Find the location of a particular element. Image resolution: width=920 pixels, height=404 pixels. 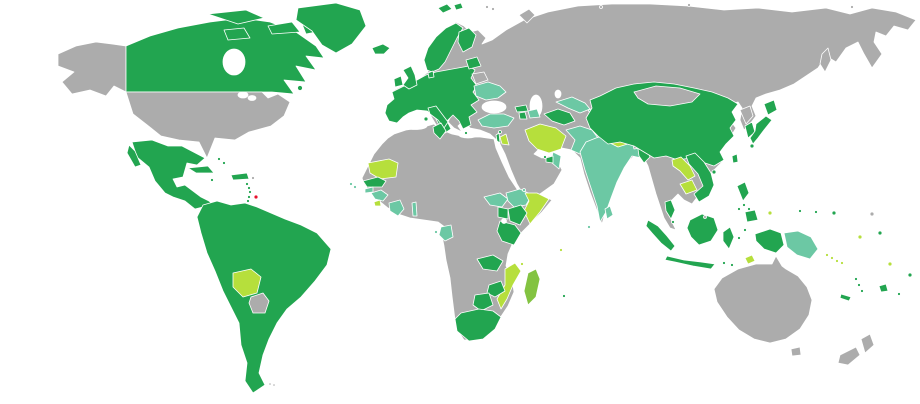

country-vietnam is located at coordinates (700, 177).